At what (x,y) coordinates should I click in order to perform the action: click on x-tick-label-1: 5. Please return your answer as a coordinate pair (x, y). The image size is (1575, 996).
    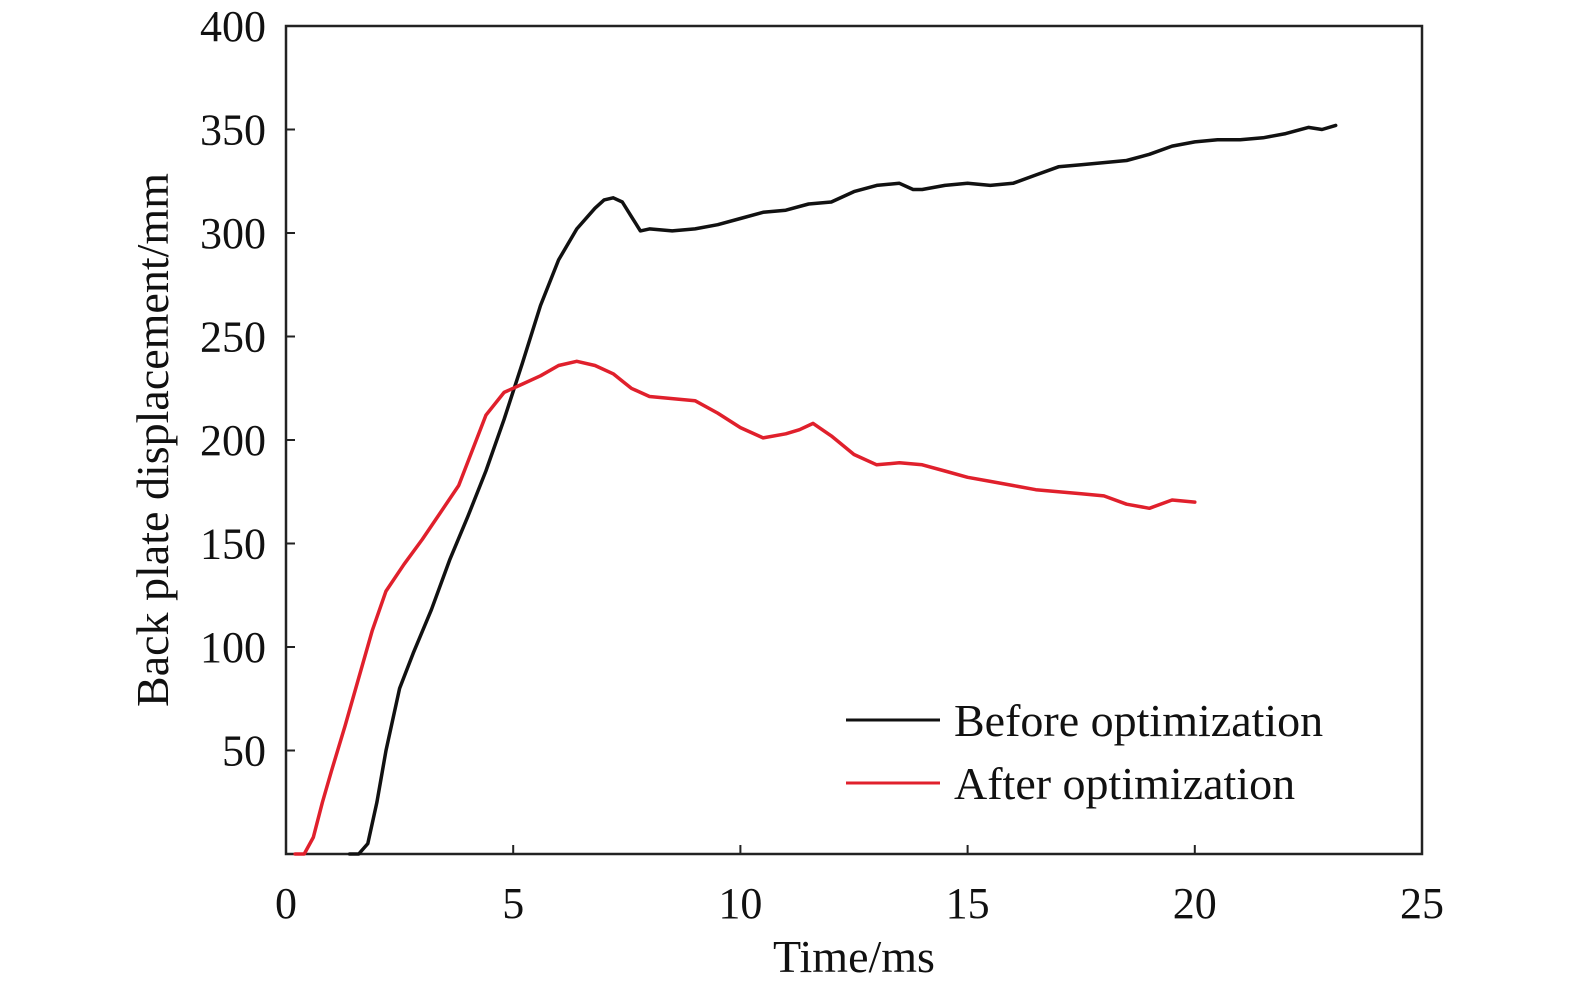
    Looking at the image, I should click on (513, 903).